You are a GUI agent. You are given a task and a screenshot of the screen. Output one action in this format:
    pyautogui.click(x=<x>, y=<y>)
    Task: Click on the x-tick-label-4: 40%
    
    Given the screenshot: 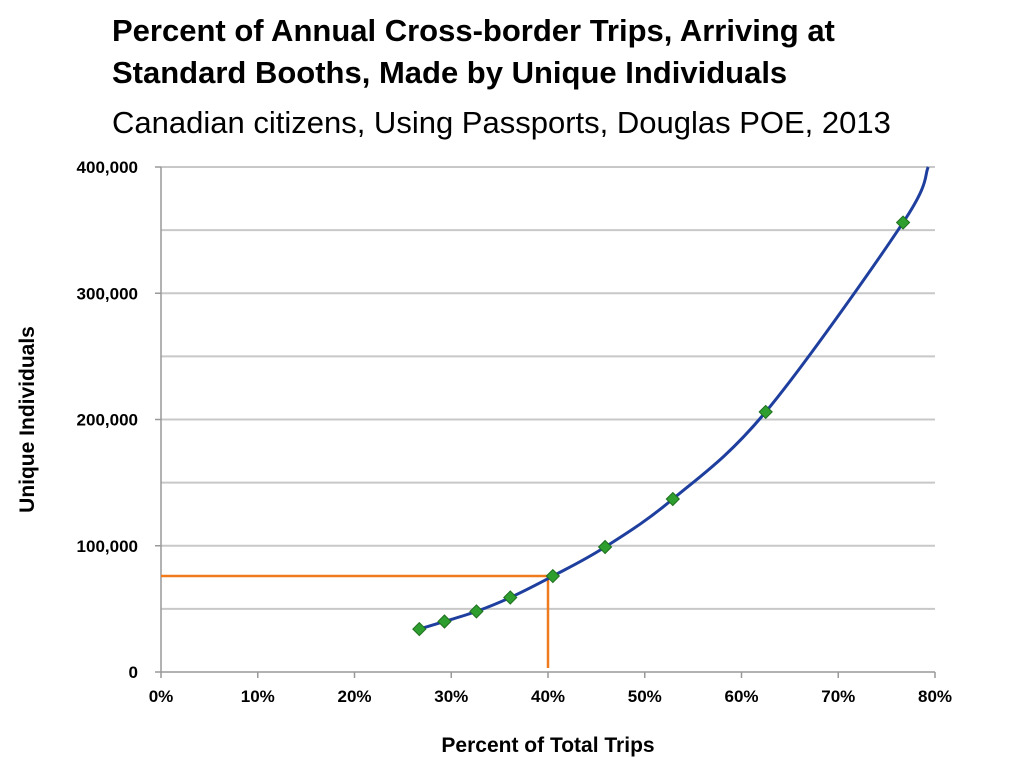 What is the action you would take?
    pyautogui.click(x=548, y=696)
    